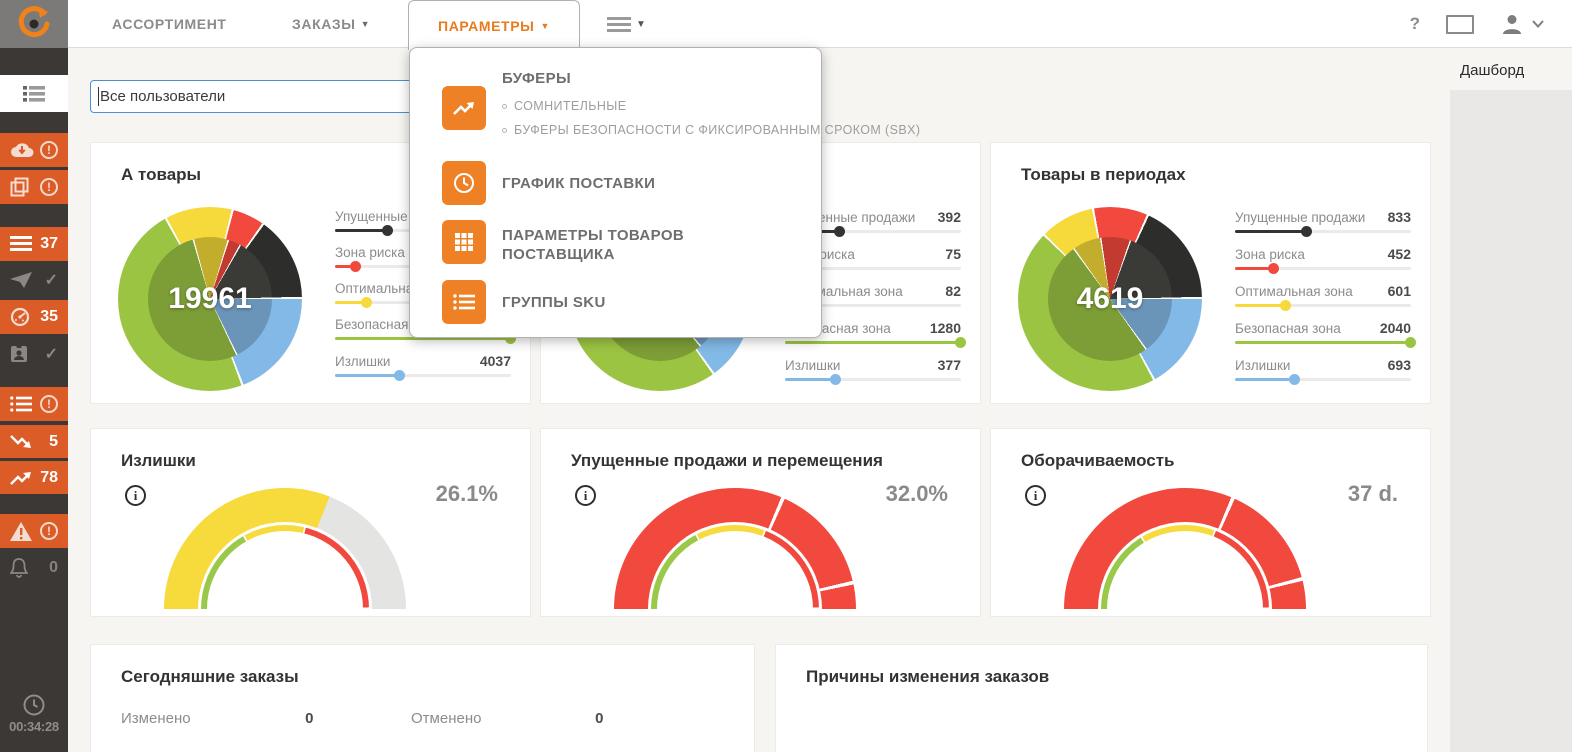  I want to click on donut-inner-series, so click(210, 299).